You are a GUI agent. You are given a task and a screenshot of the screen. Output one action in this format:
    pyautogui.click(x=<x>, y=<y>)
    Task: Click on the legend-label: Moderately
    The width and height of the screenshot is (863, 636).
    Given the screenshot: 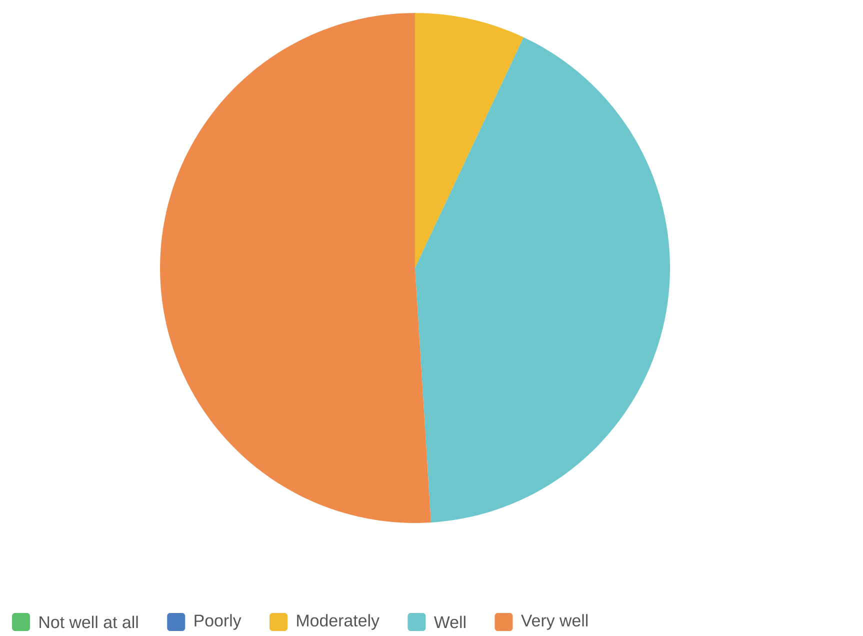 What is the action you would take?
    pyautogui.click(x=338, y=622)
    